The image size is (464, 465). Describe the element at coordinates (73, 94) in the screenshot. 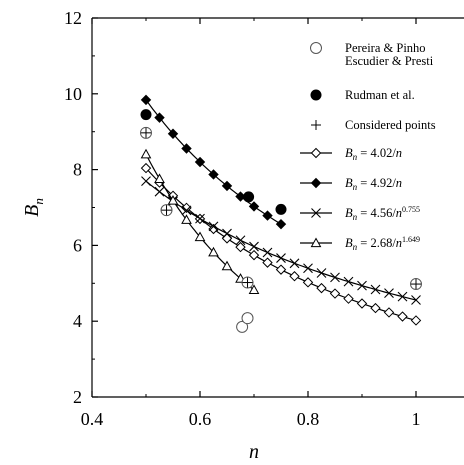

I see `y-tick-label: 10` at that location.